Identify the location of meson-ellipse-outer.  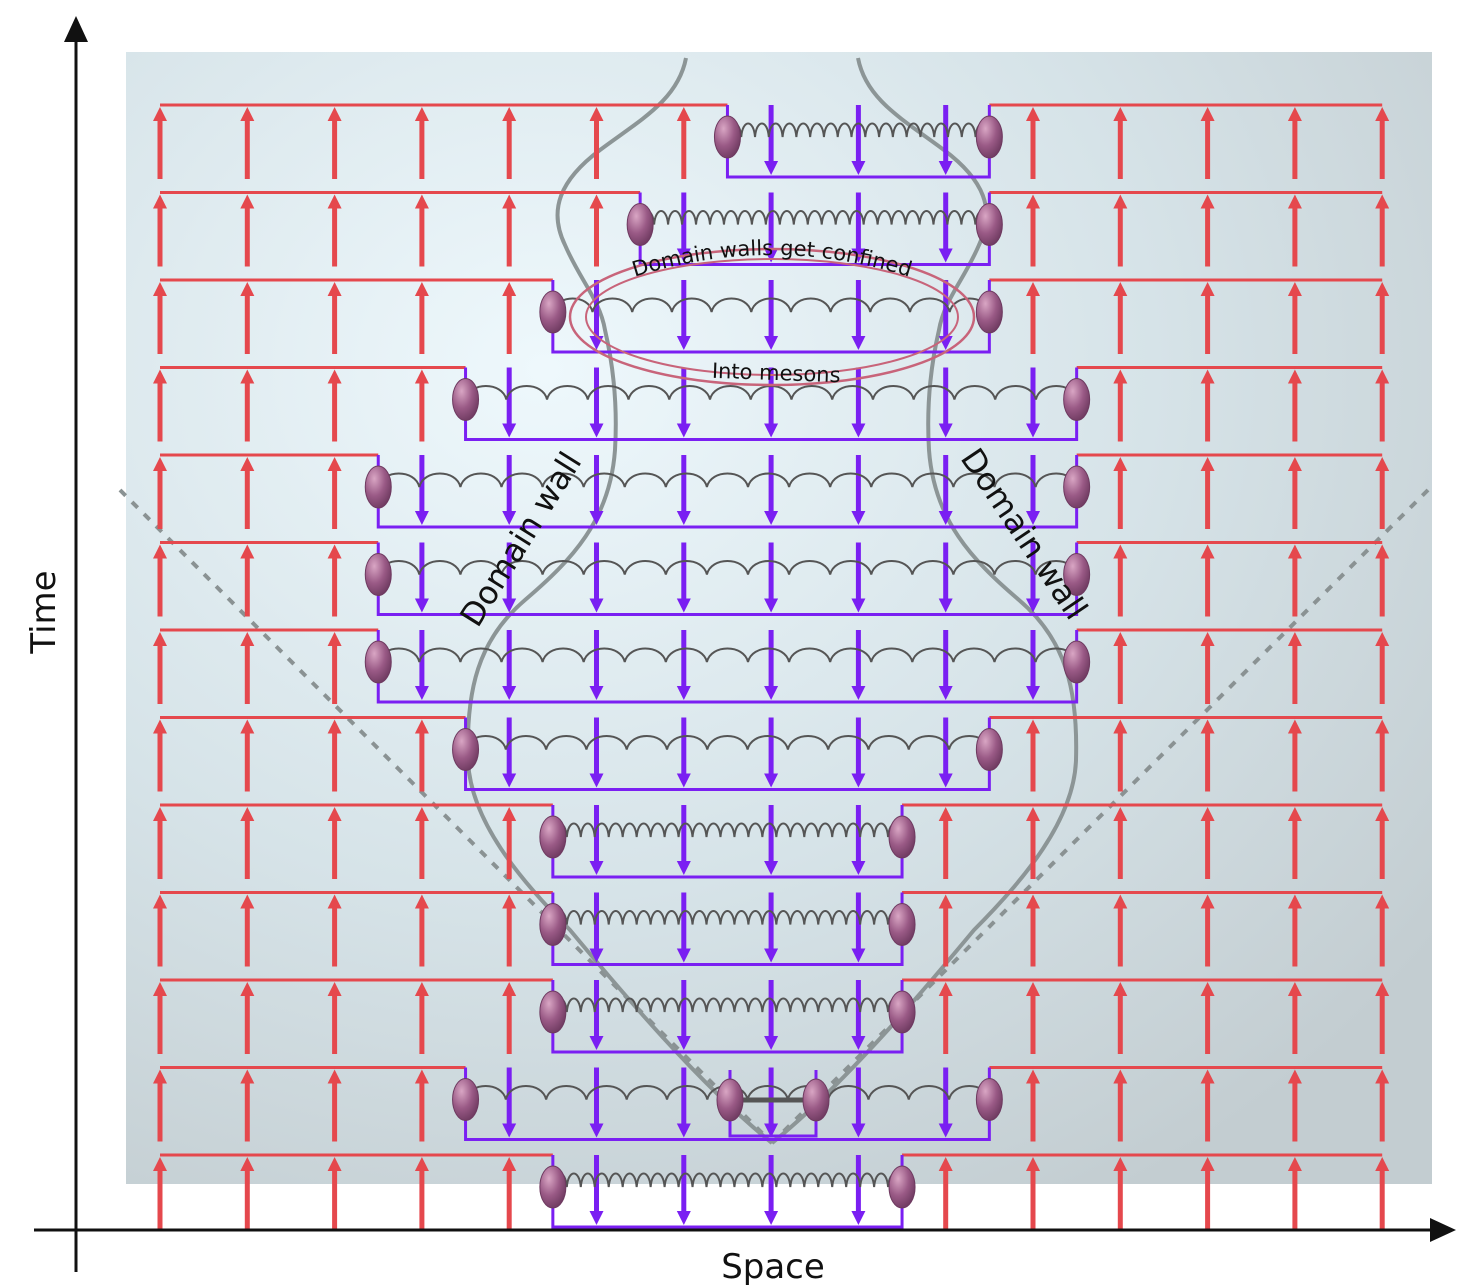
(772, 317).